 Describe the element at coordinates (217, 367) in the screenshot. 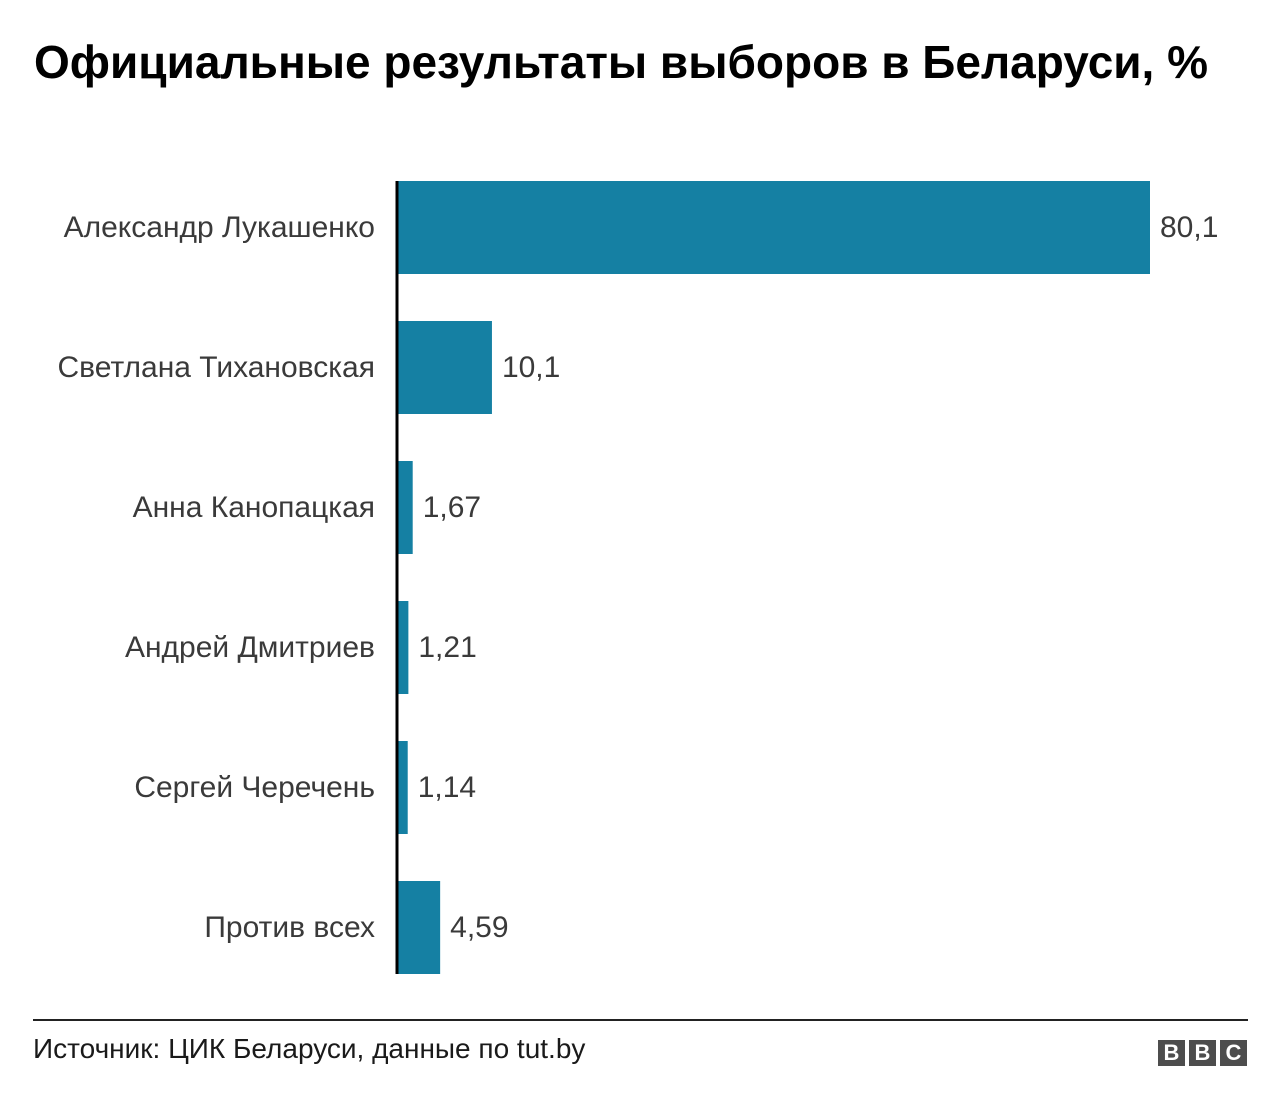

I see `category-label: Светлана Тихановская` at that location.